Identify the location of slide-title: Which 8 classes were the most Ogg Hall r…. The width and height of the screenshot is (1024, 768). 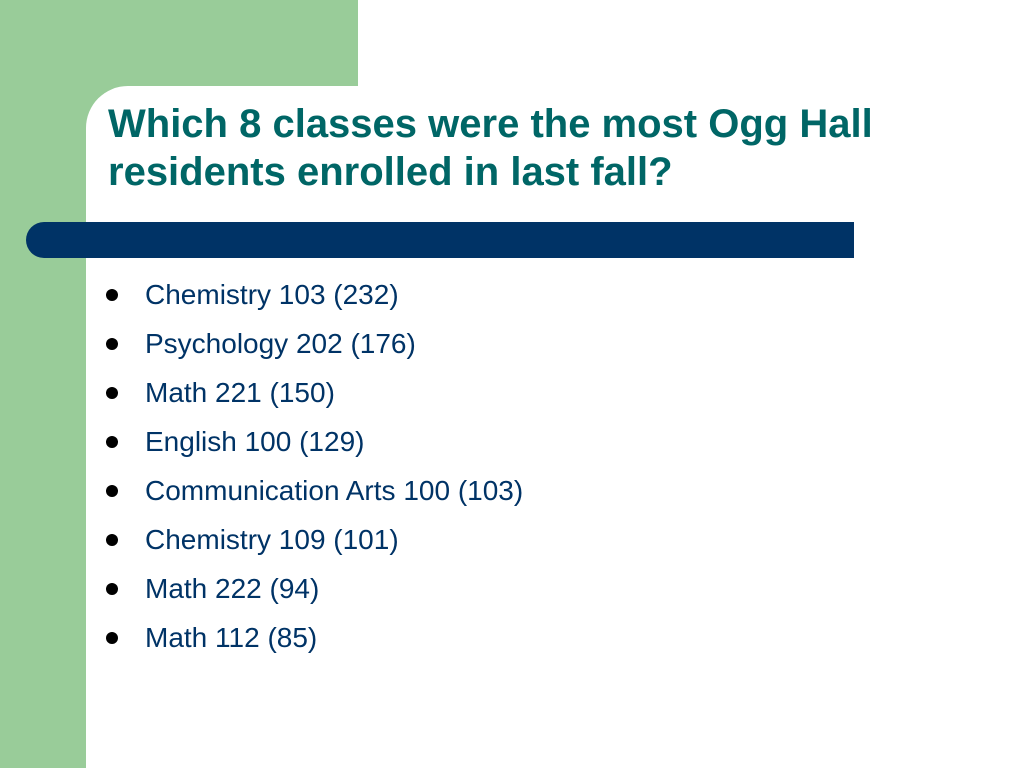
(490, 148).